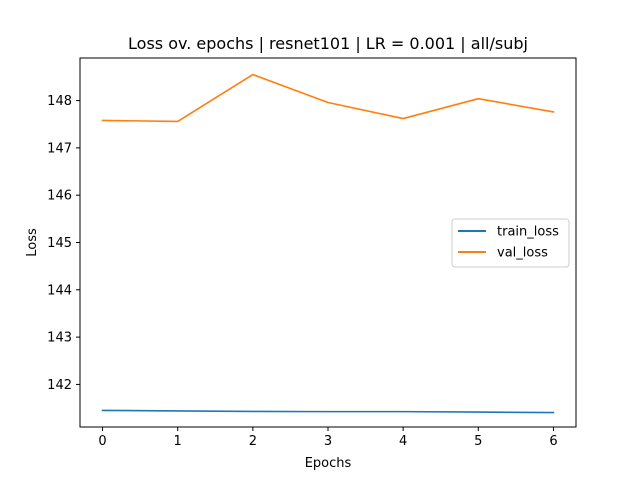  Describe the element at coordinates (328, 441) in the screenshot. I see `x-tick-label: 3` at that location.